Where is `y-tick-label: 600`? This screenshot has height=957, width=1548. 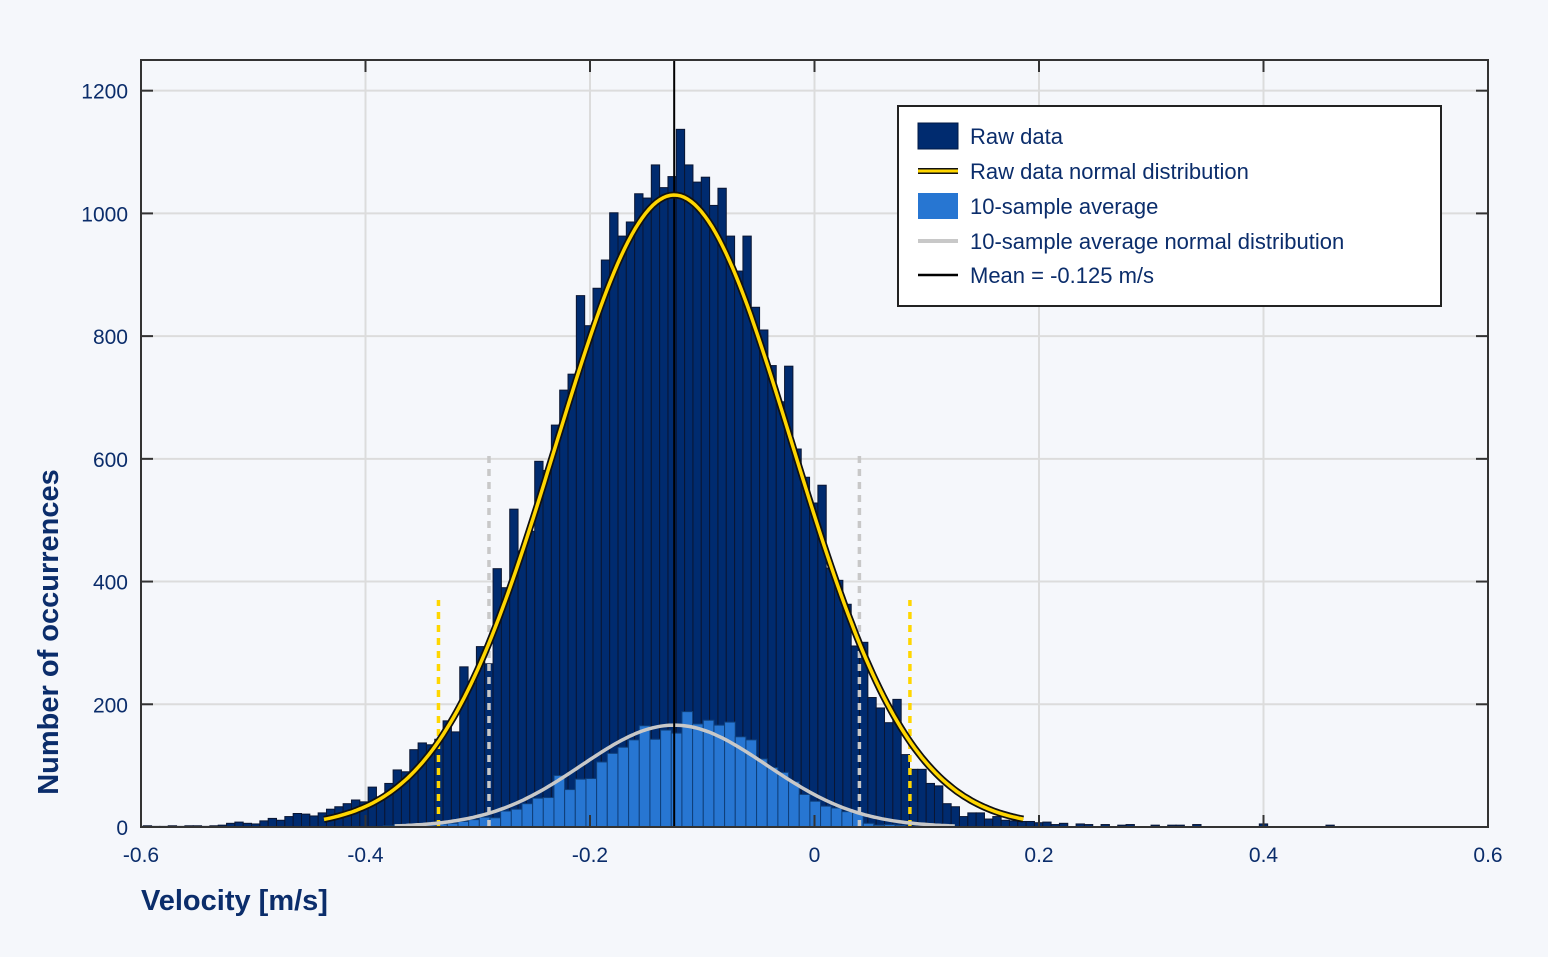 y-tick-label: 600 is located at coordinates (110, 460).